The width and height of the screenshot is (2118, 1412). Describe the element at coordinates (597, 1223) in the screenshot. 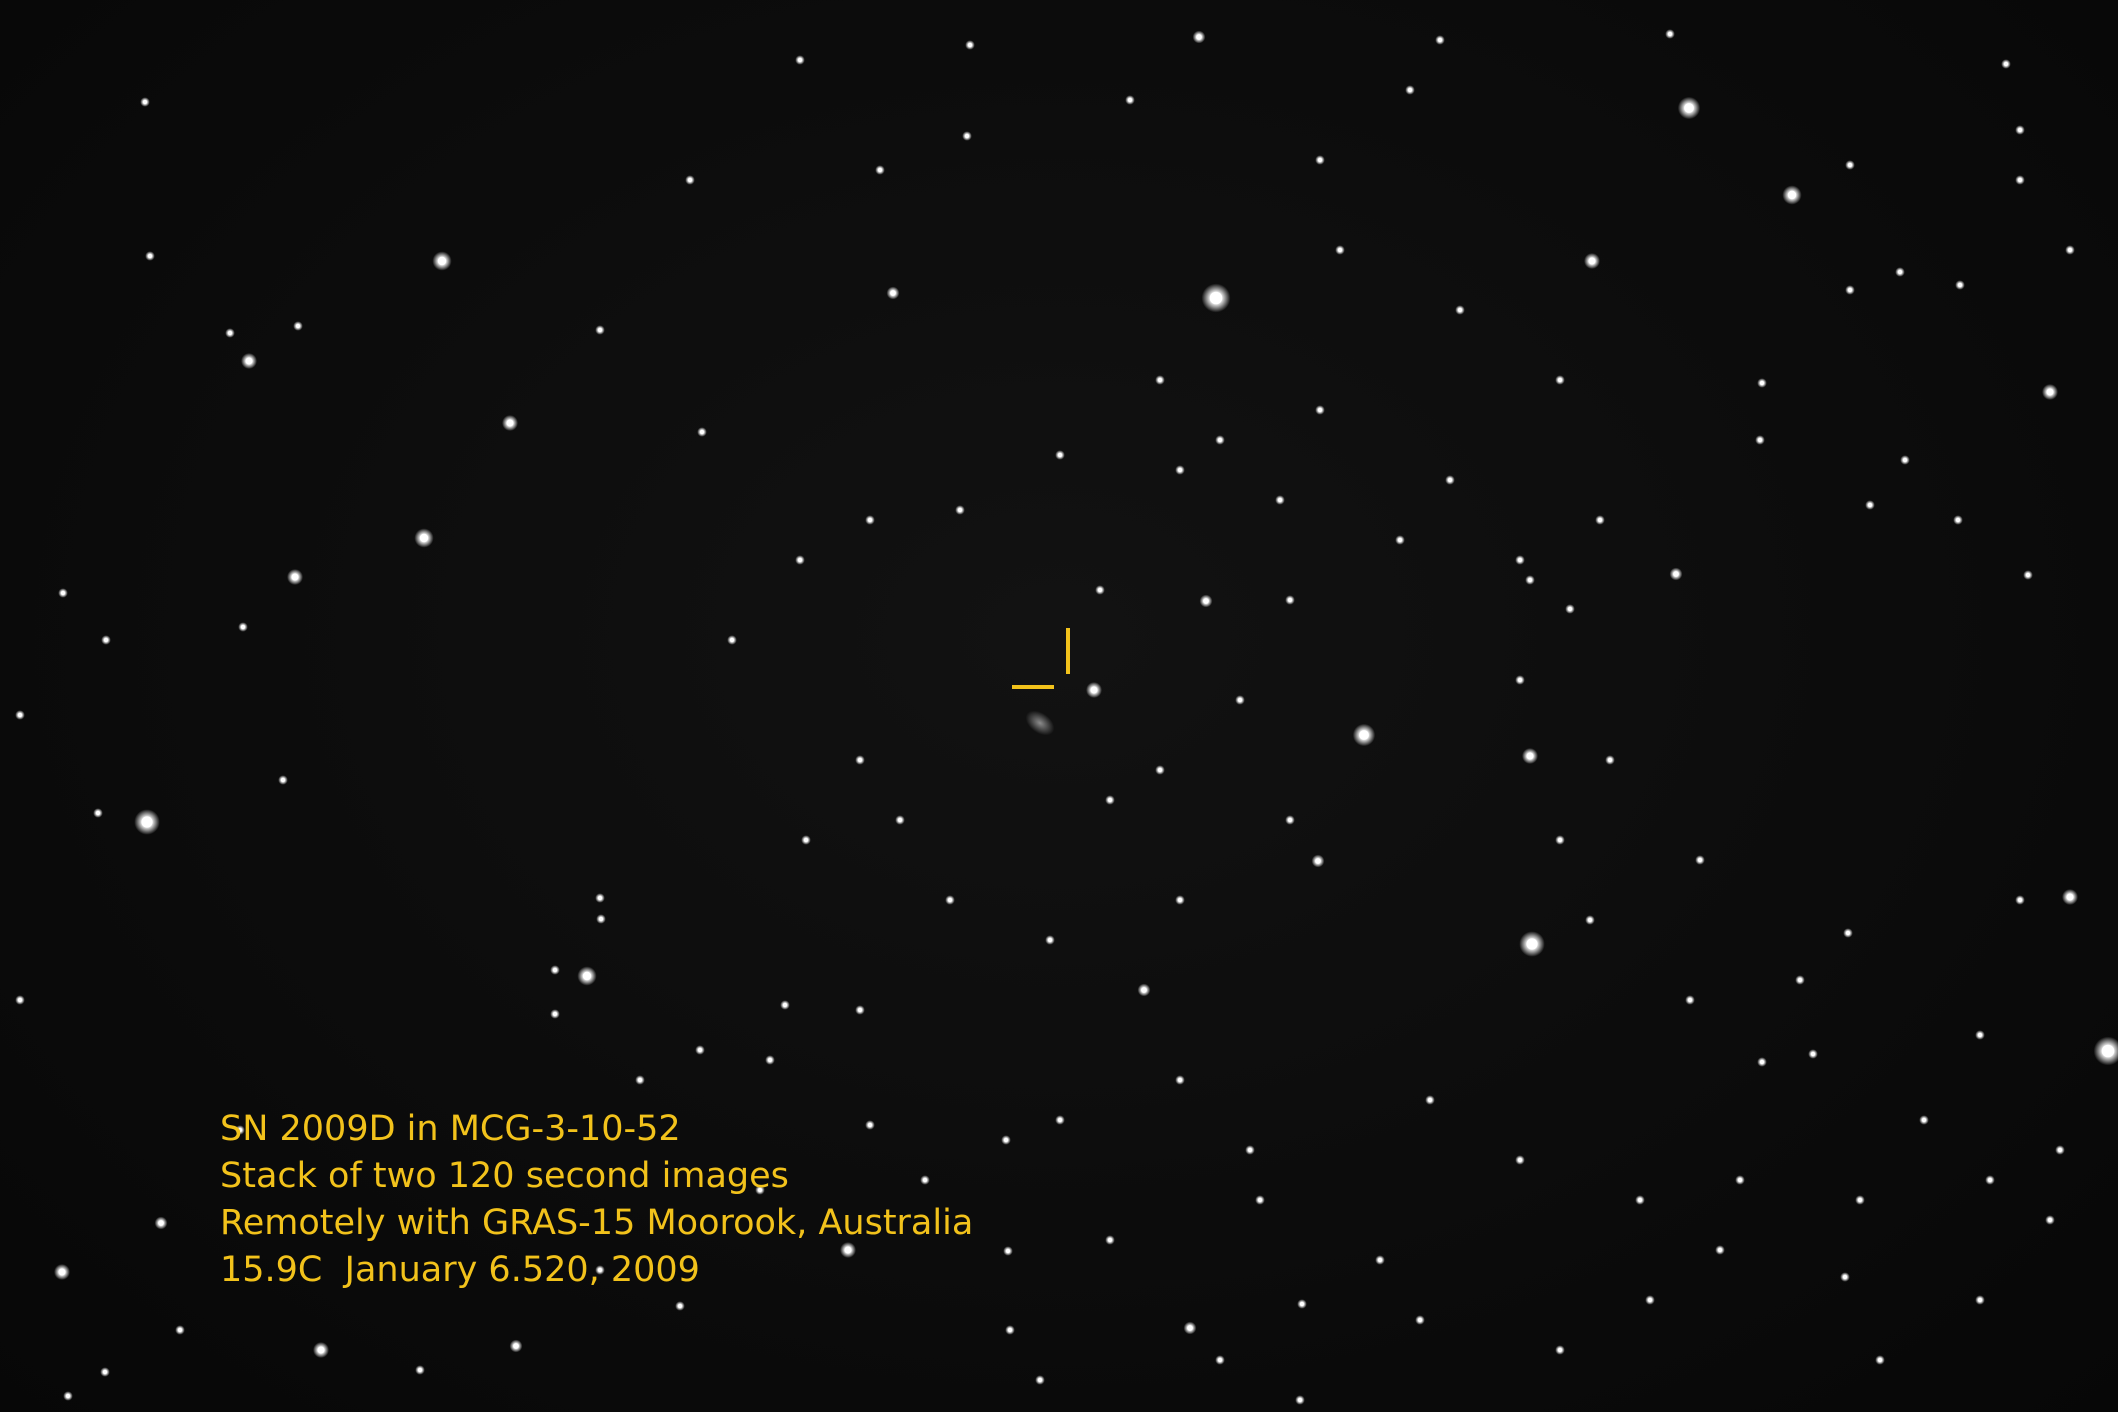

I see `caption-line-telescope: Remotely with GRAS-15 Moorook, Australia` at that location.